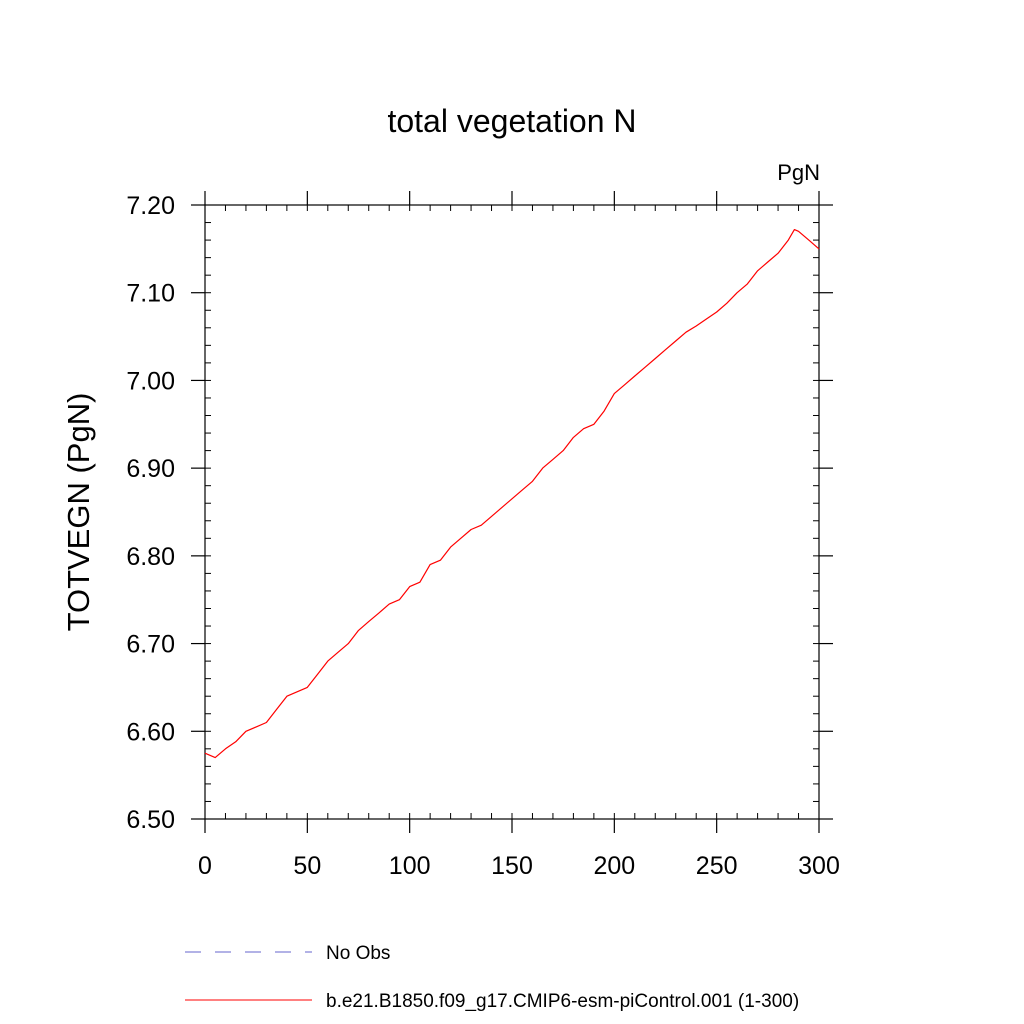 The height and width of the screenshot is (1024, 1024). I want to click on y-tick-label: 6.80, so click(150, 557).